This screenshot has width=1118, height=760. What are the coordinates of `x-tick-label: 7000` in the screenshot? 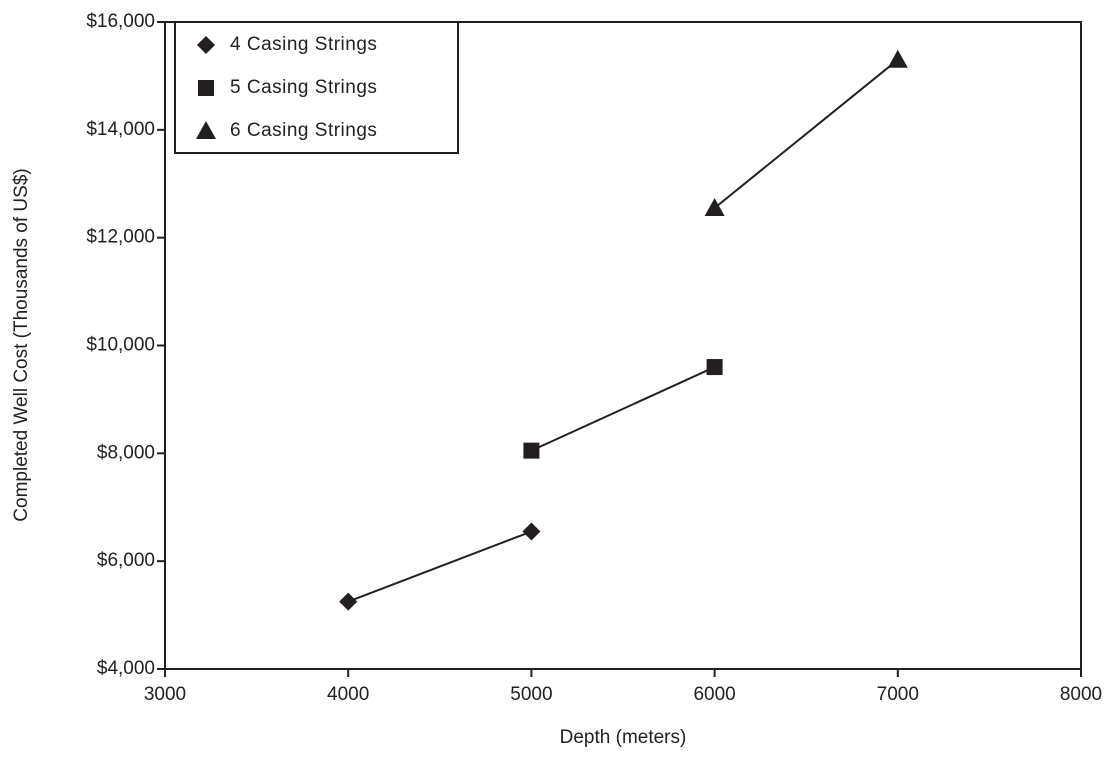 It's located at (898, 694).